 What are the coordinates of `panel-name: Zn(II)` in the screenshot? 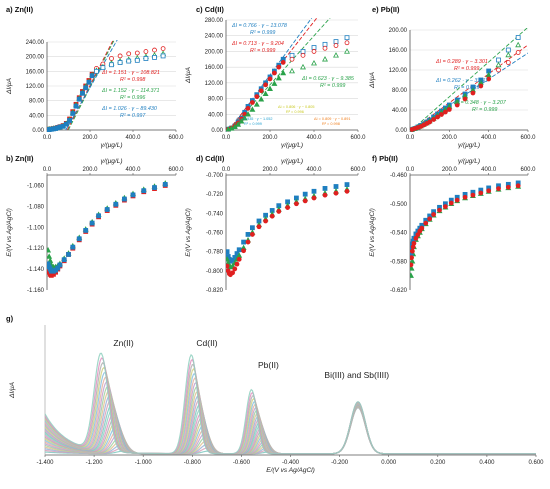 It's located at (24, 158).